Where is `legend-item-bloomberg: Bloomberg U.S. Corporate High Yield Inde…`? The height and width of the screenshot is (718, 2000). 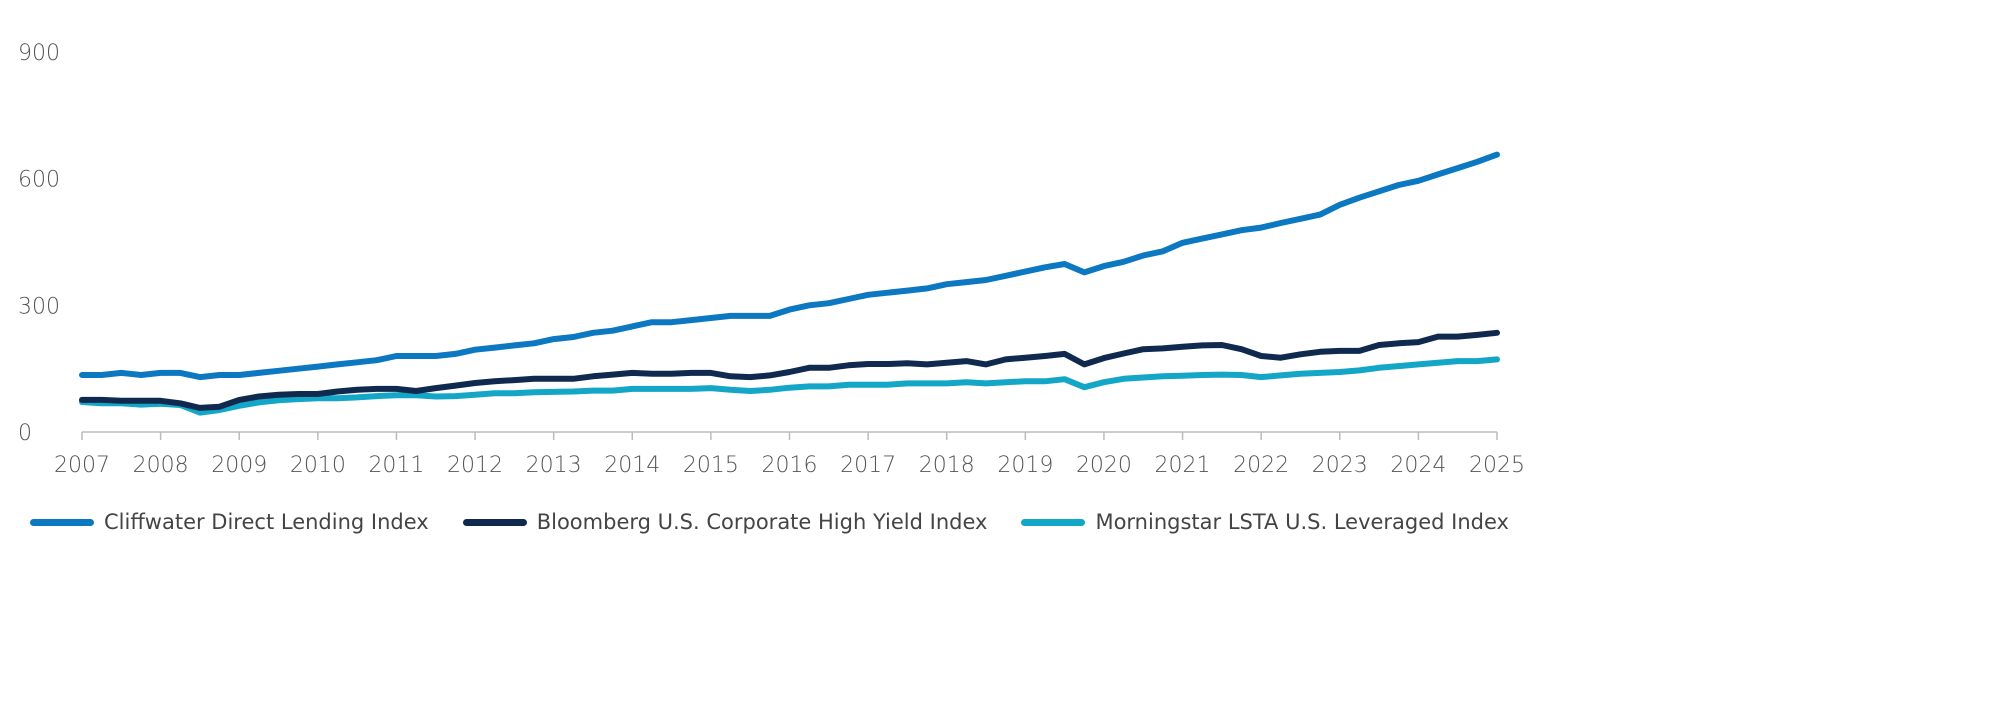
legend-item-bloomberg: Bloomberg U.S. Corporate High Yield Inde… is located at coordinates (725, 522).